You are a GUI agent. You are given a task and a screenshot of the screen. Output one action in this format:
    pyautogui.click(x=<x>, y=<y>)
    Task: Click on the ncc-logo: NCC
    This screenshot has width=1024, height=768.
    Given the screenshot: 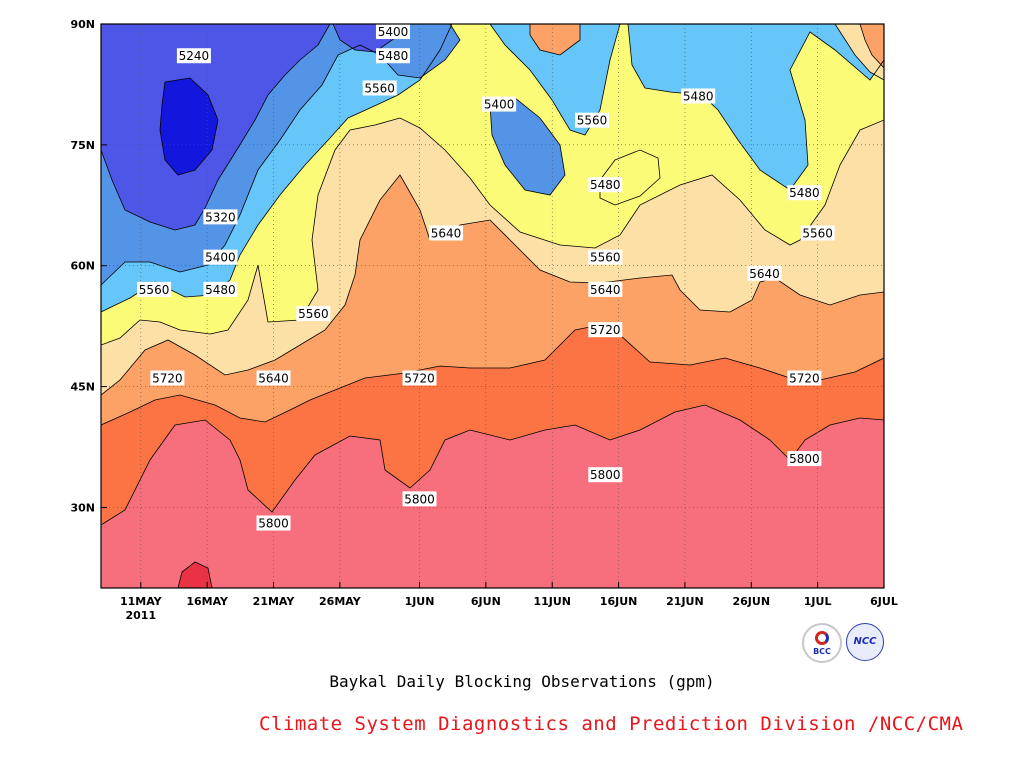 What is the action you would take?
    pyautogui.click(x=865, y=642)
    